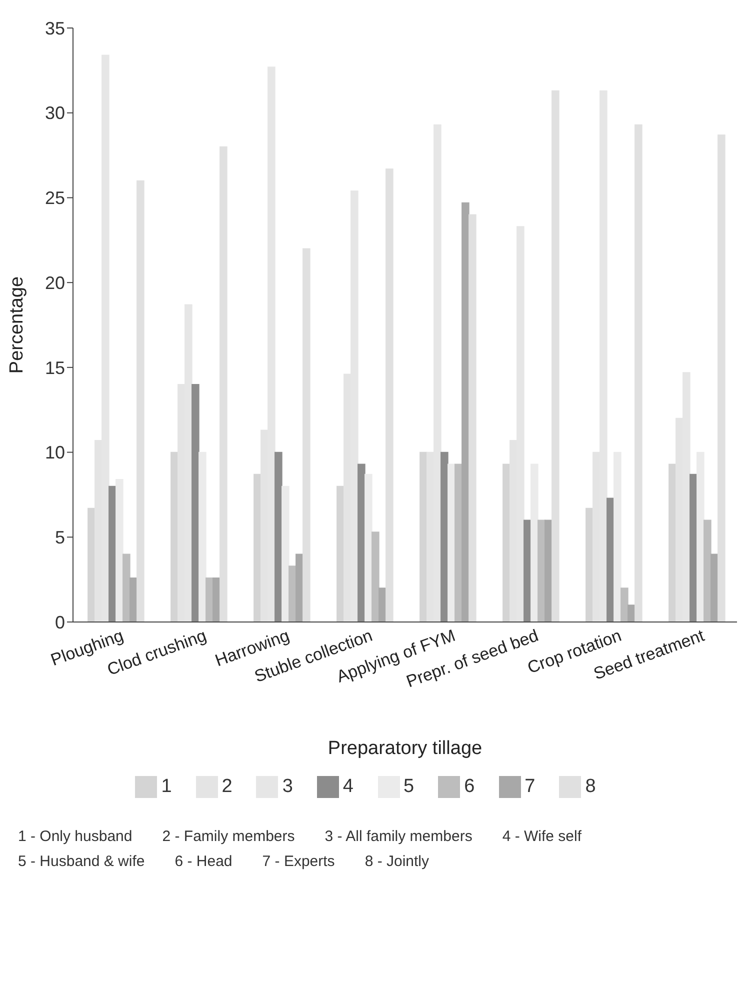  What do you see at coordinates (54, 282) in the screenshot?
I see `y-tick-label: 20` at bounding box center [54, 282].